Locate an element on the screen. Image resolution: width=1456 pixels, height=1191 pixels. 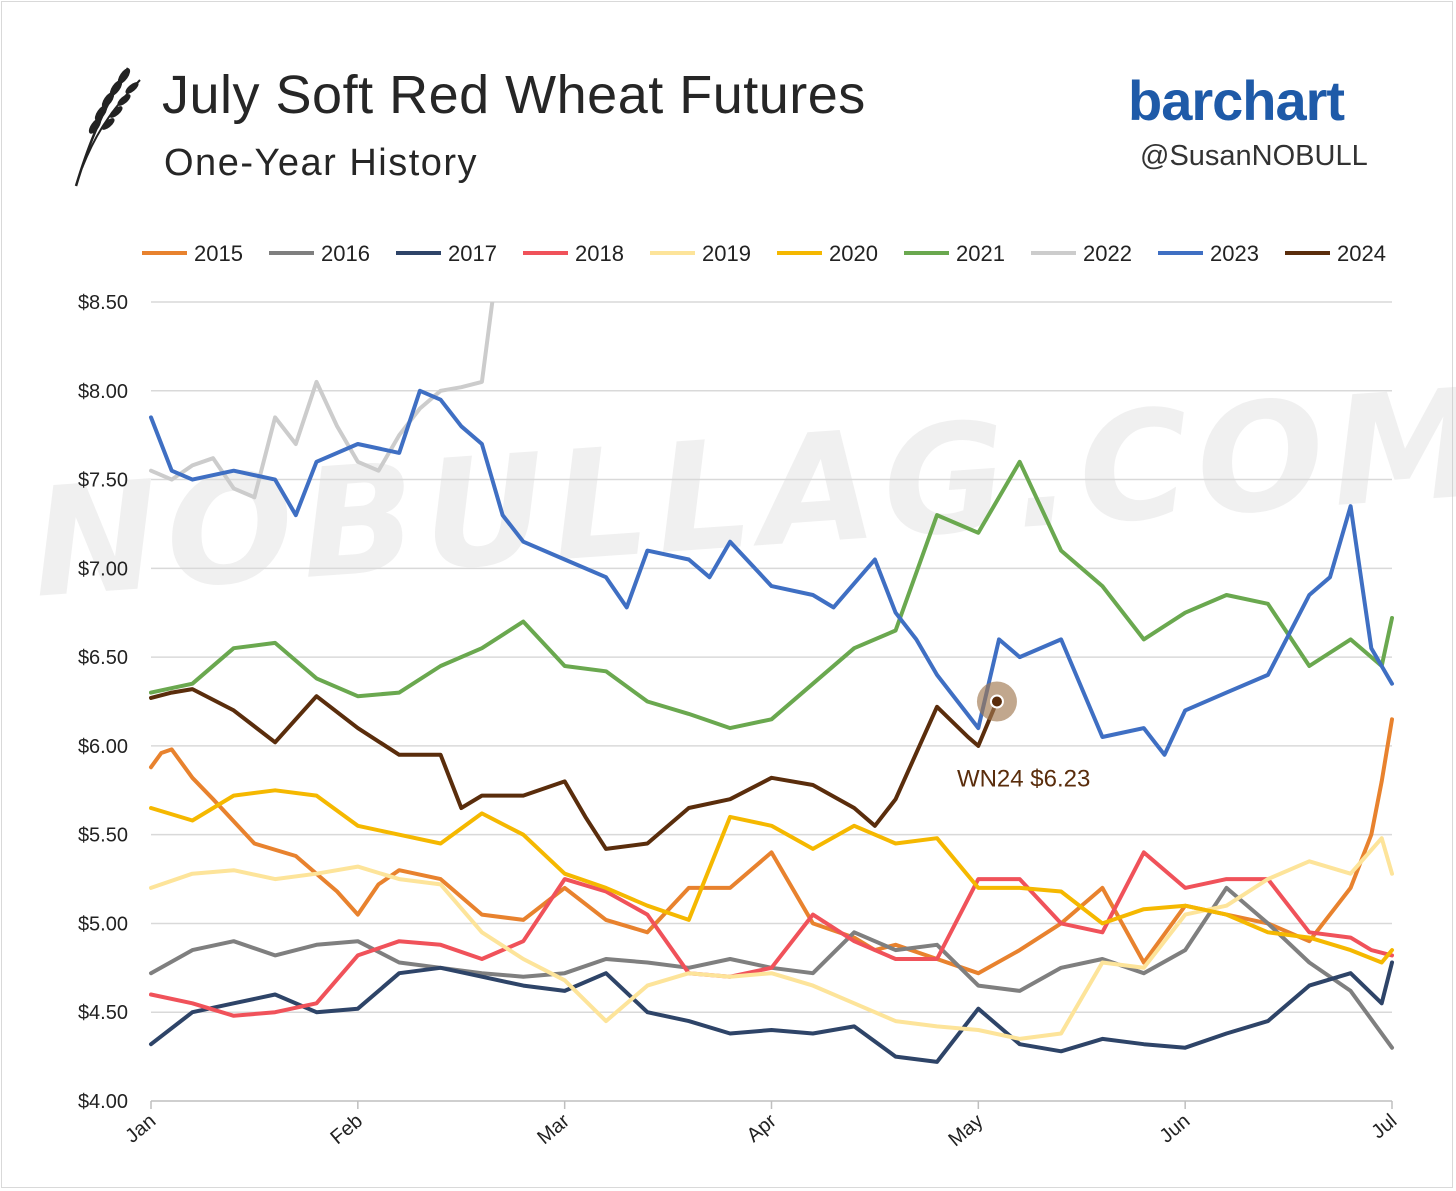
legend-label: 2022 is located at coordinates (1107, 253).